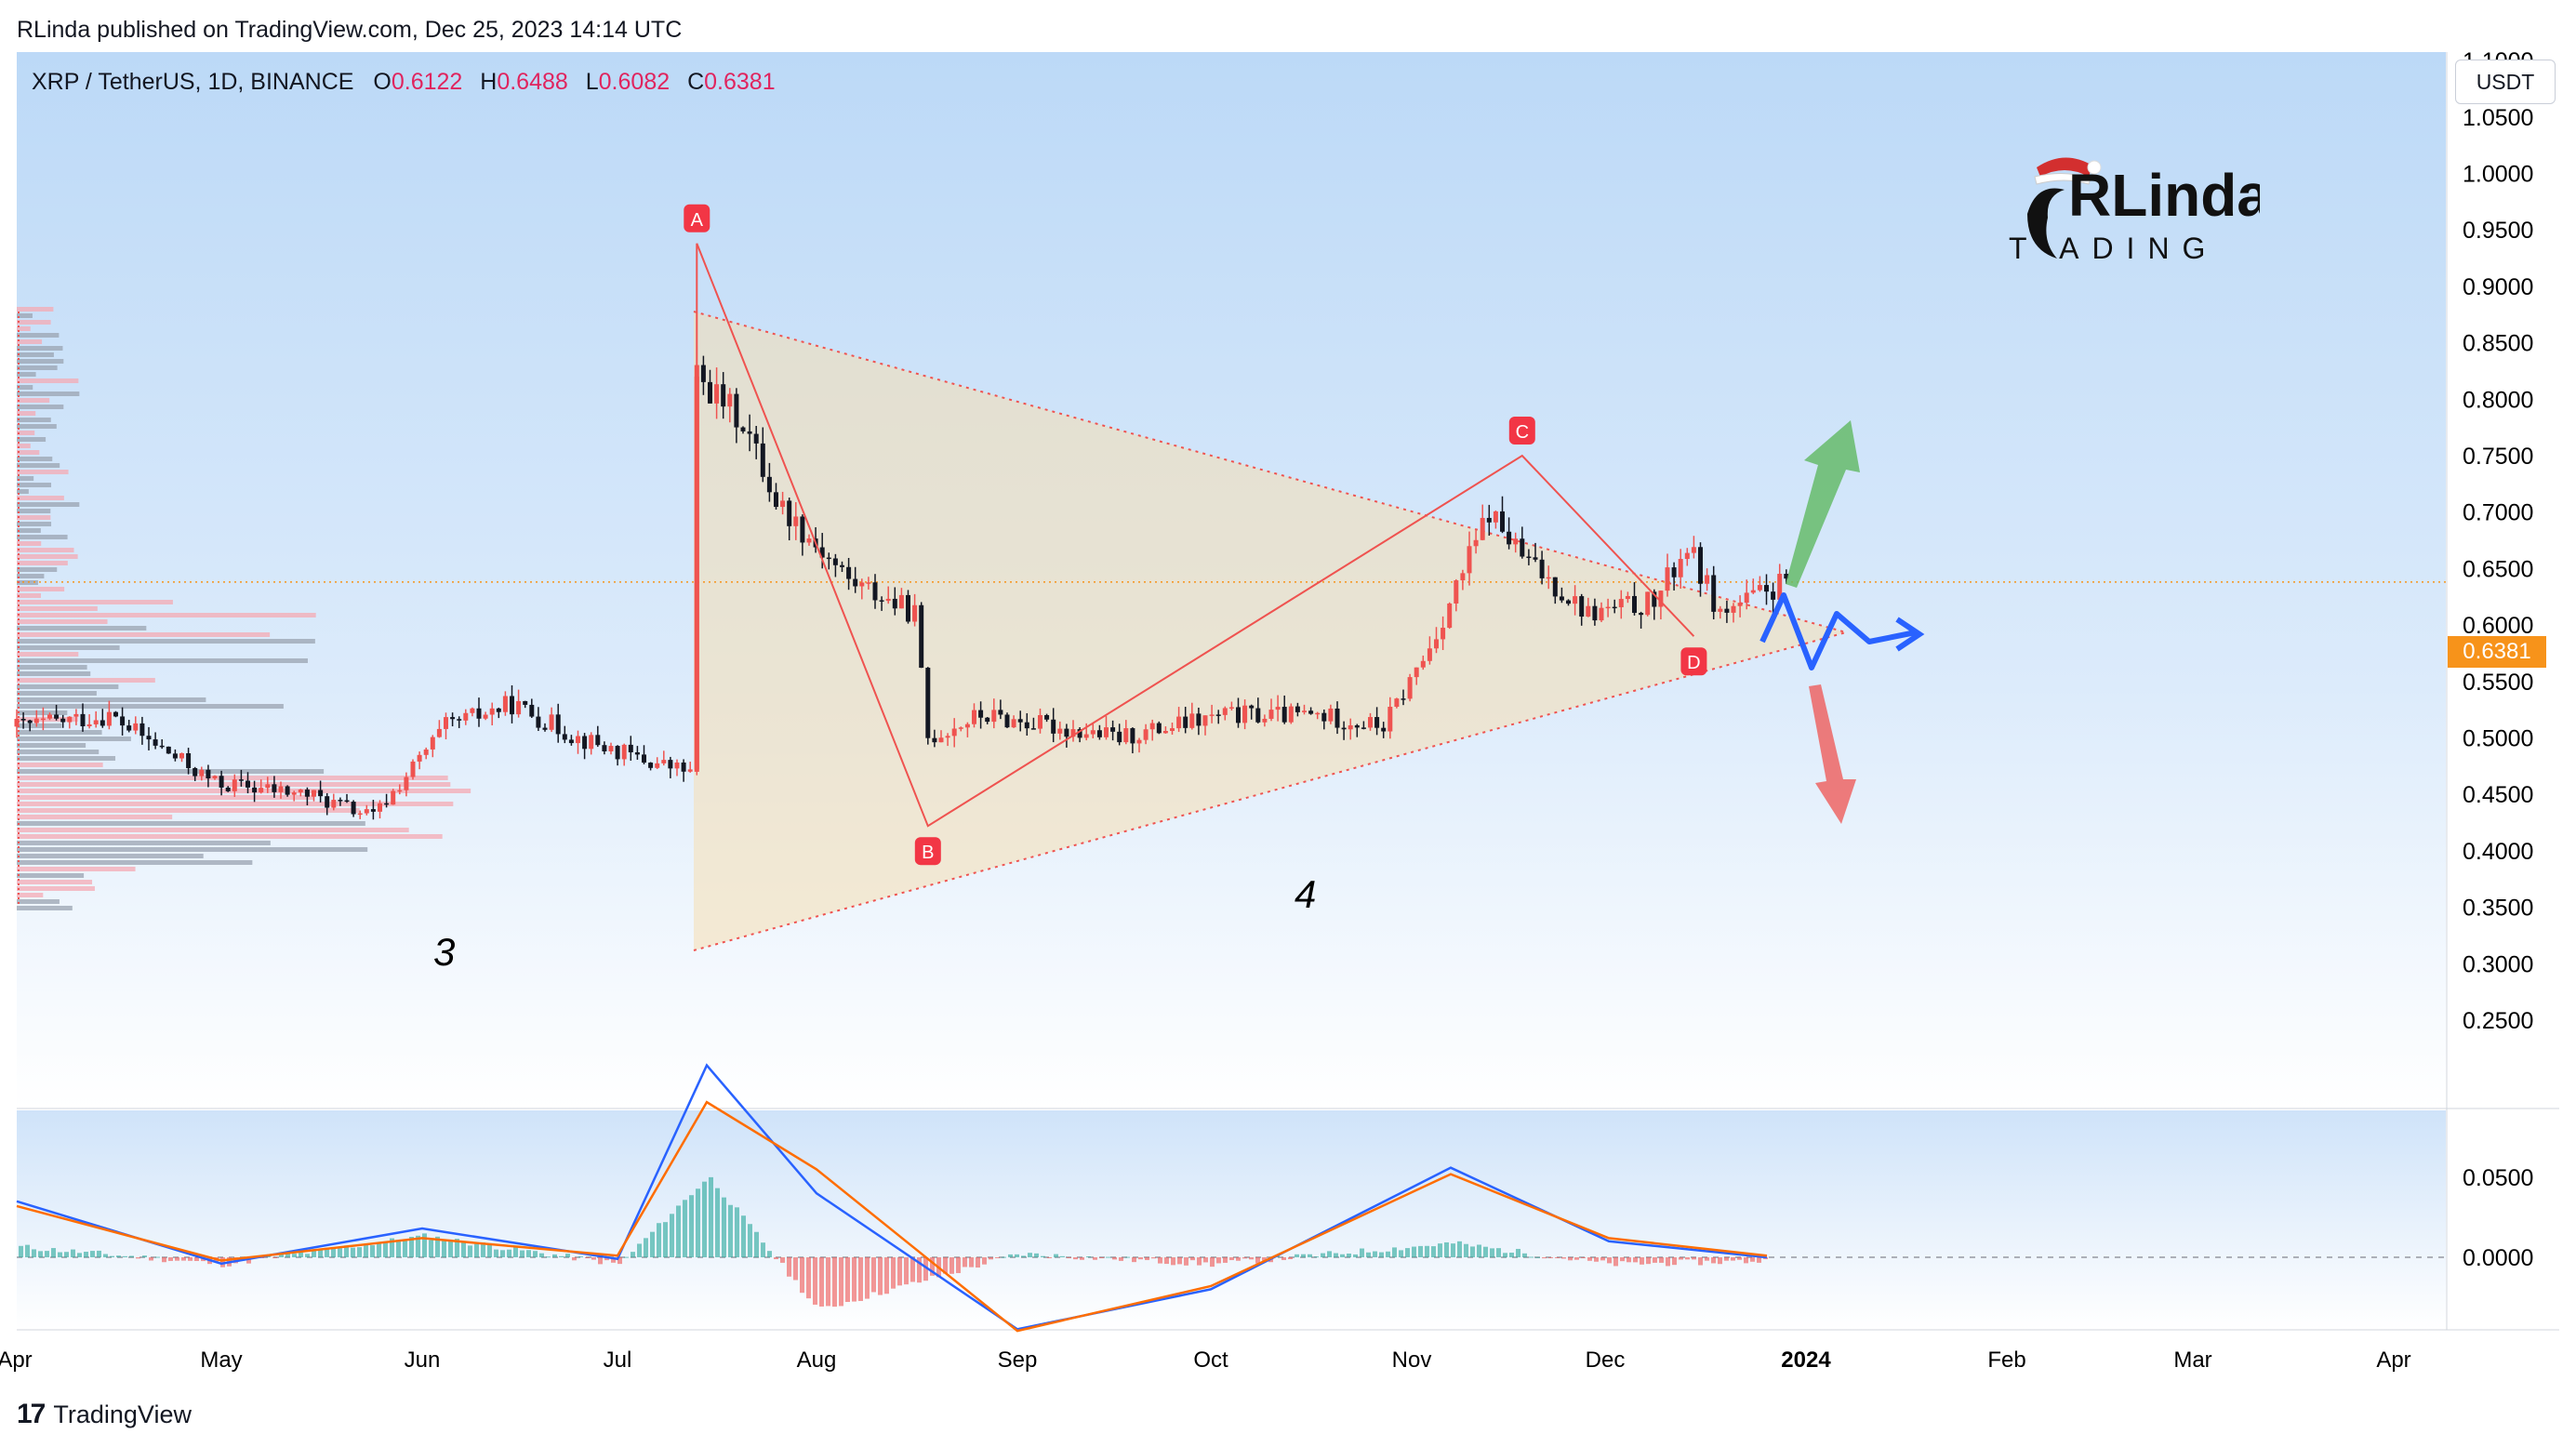 The width and height of the screenshot is (2576, 1447). I want to click on pattern-point-c: C, so click(1521, 431).